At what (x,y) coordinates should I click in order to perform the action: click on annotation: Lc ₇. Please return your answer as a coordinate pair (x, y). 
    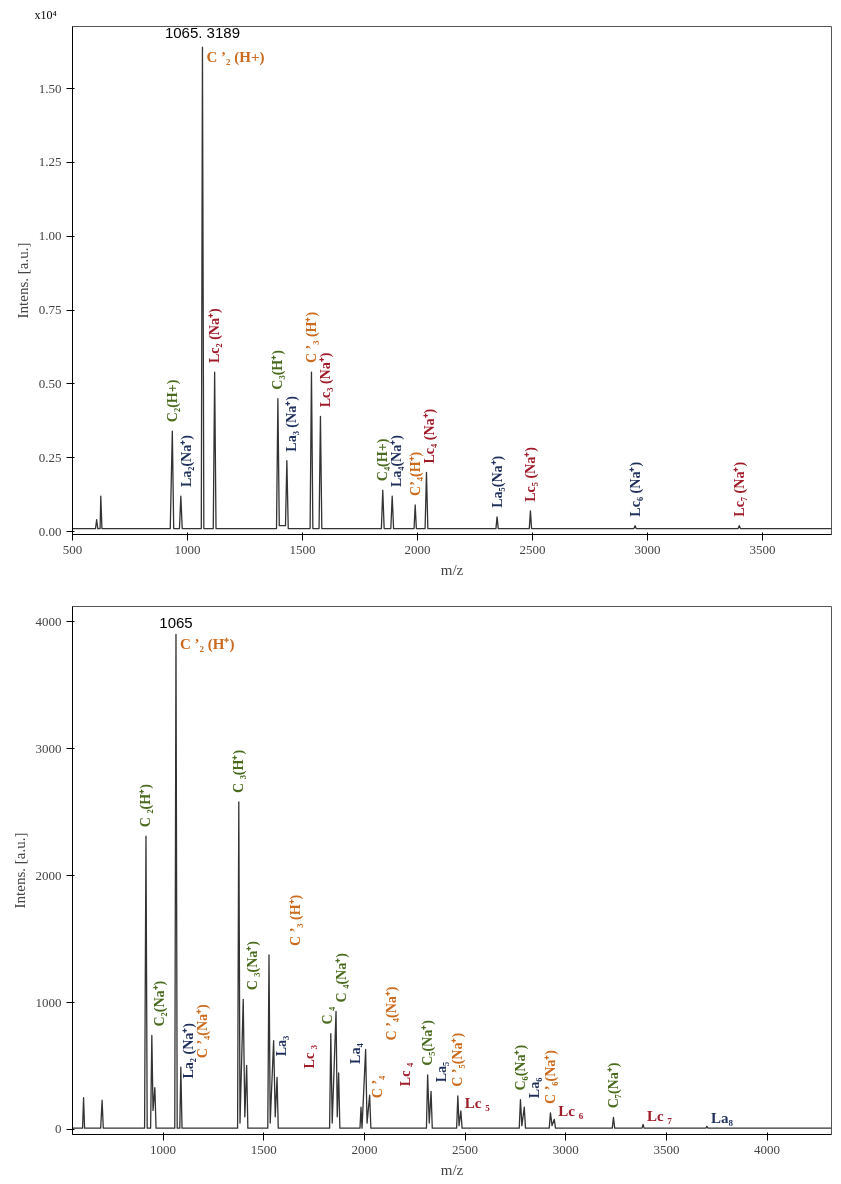
    Looking at the image, I should click on (660, 1116).